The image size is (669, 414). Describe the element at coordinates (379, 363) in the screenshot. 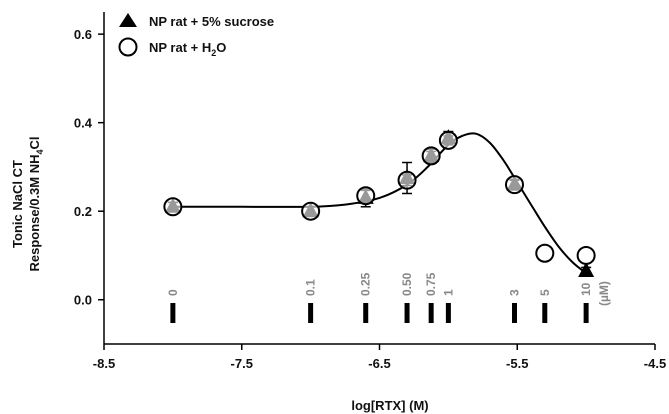

I see `x-tick-label: -6.5` at that location.